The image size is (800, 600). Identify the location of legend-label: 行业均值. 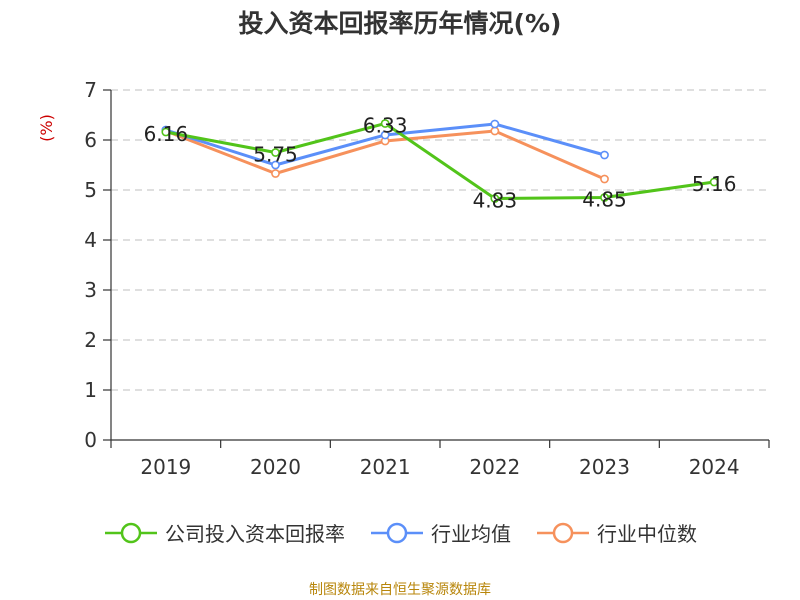
(471, 534).